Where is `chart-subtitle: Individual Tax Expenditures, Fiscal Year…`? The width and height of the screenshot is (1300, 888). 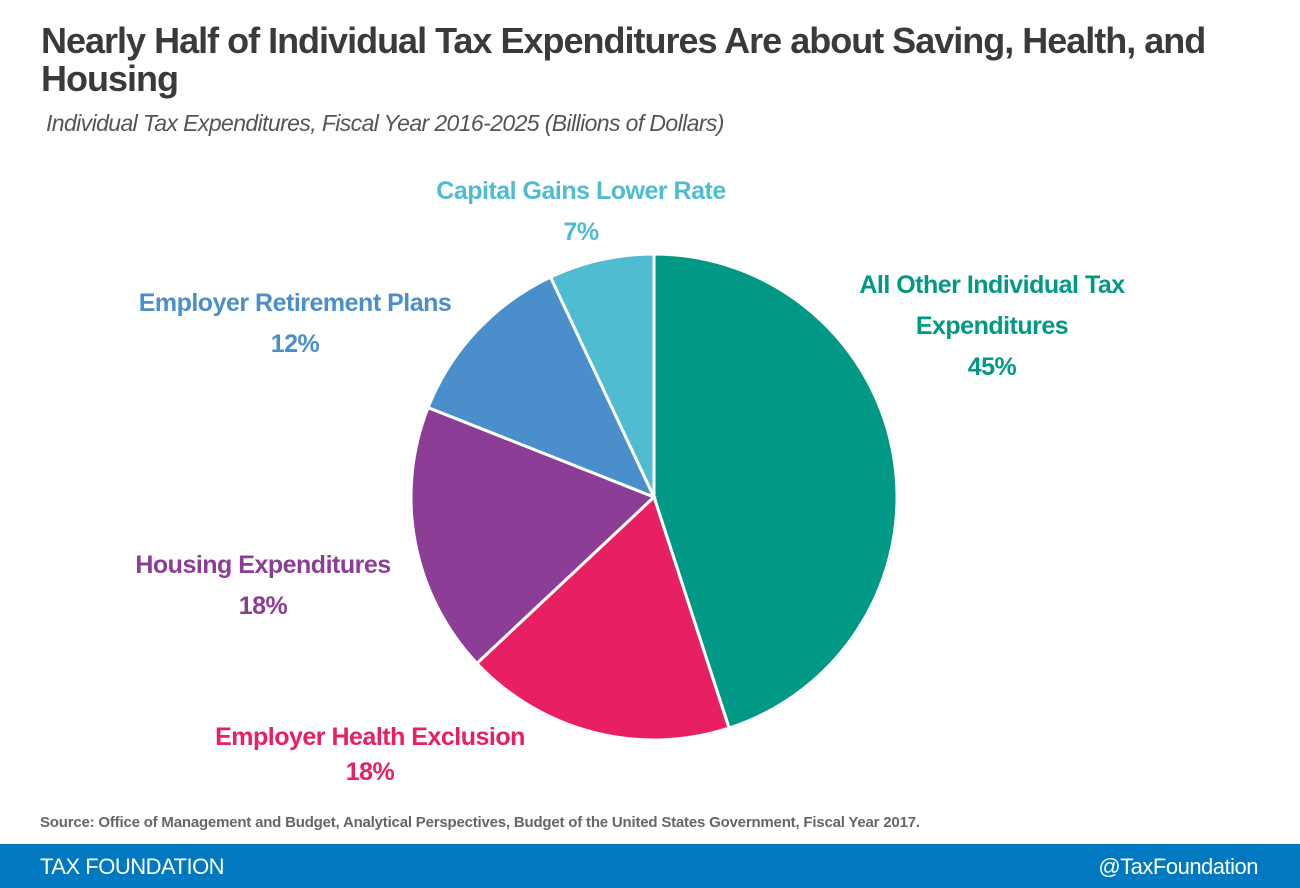
chart-subtitle: Individual Tax Expenditures, Fiscal Year… is located at coordinates (385, 123).